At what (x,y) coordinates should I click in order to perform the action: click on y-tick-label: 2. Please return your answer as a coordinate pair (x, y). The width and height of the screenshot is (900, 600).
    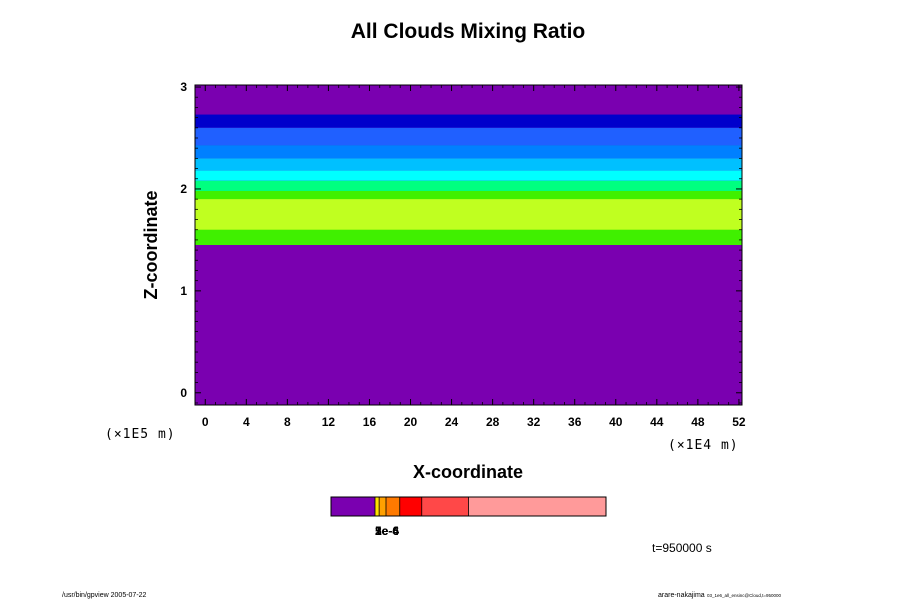
    Looking at the image, I should click on (183, 189).